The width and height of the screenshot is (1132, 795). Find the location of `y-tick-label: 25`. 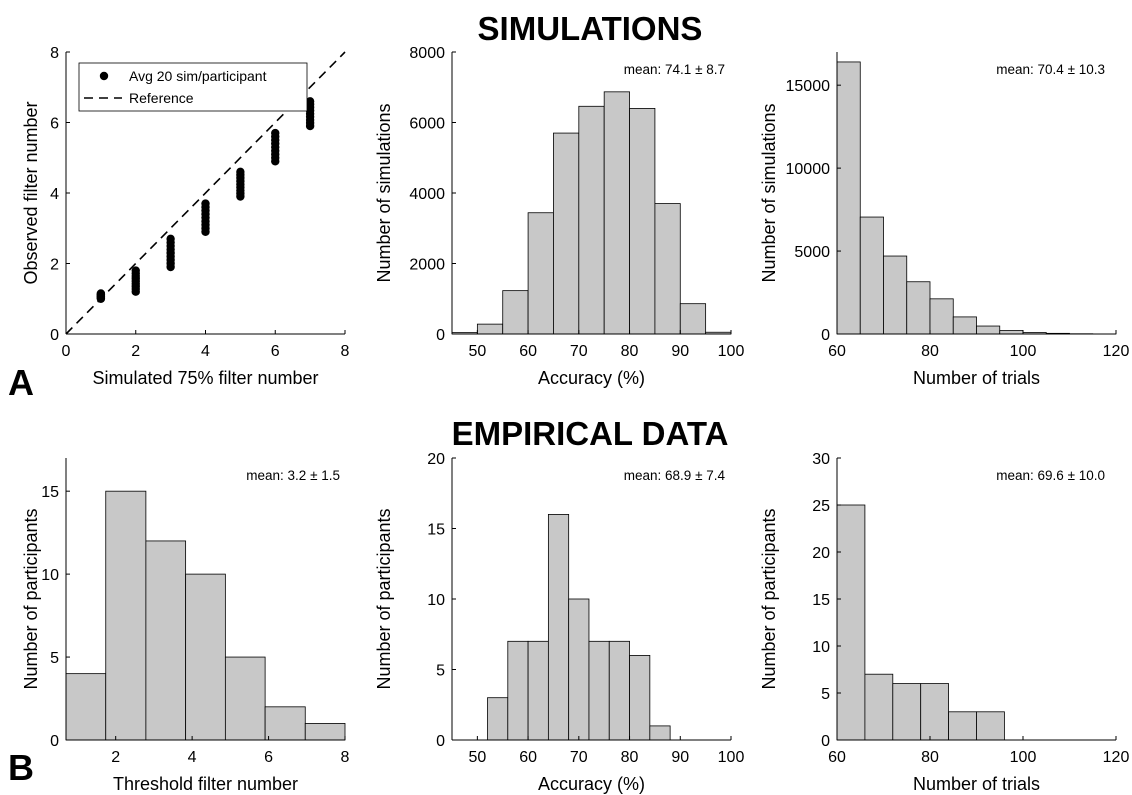

y-tick-label: 25 is located at coordinates (821, 506).